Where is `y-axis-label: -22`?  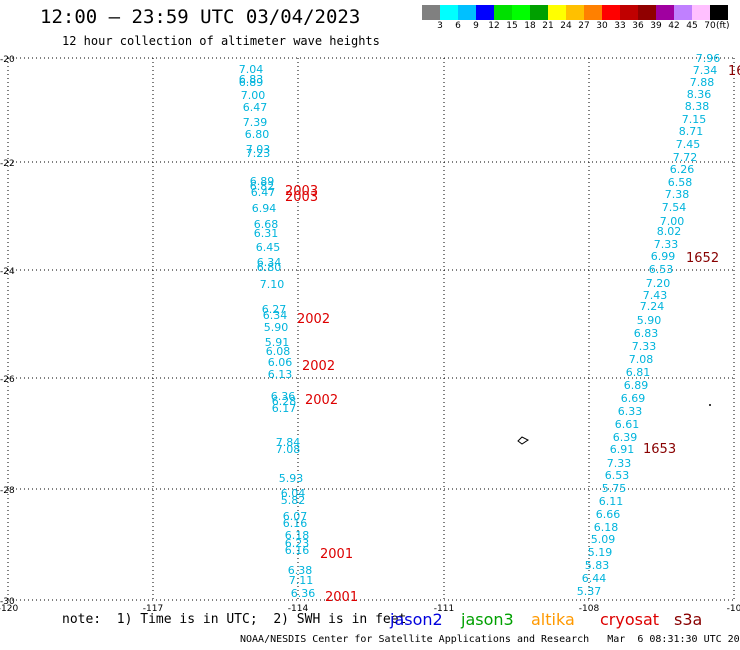 y-axis-label: -22 is located at coordinates (7, 164).